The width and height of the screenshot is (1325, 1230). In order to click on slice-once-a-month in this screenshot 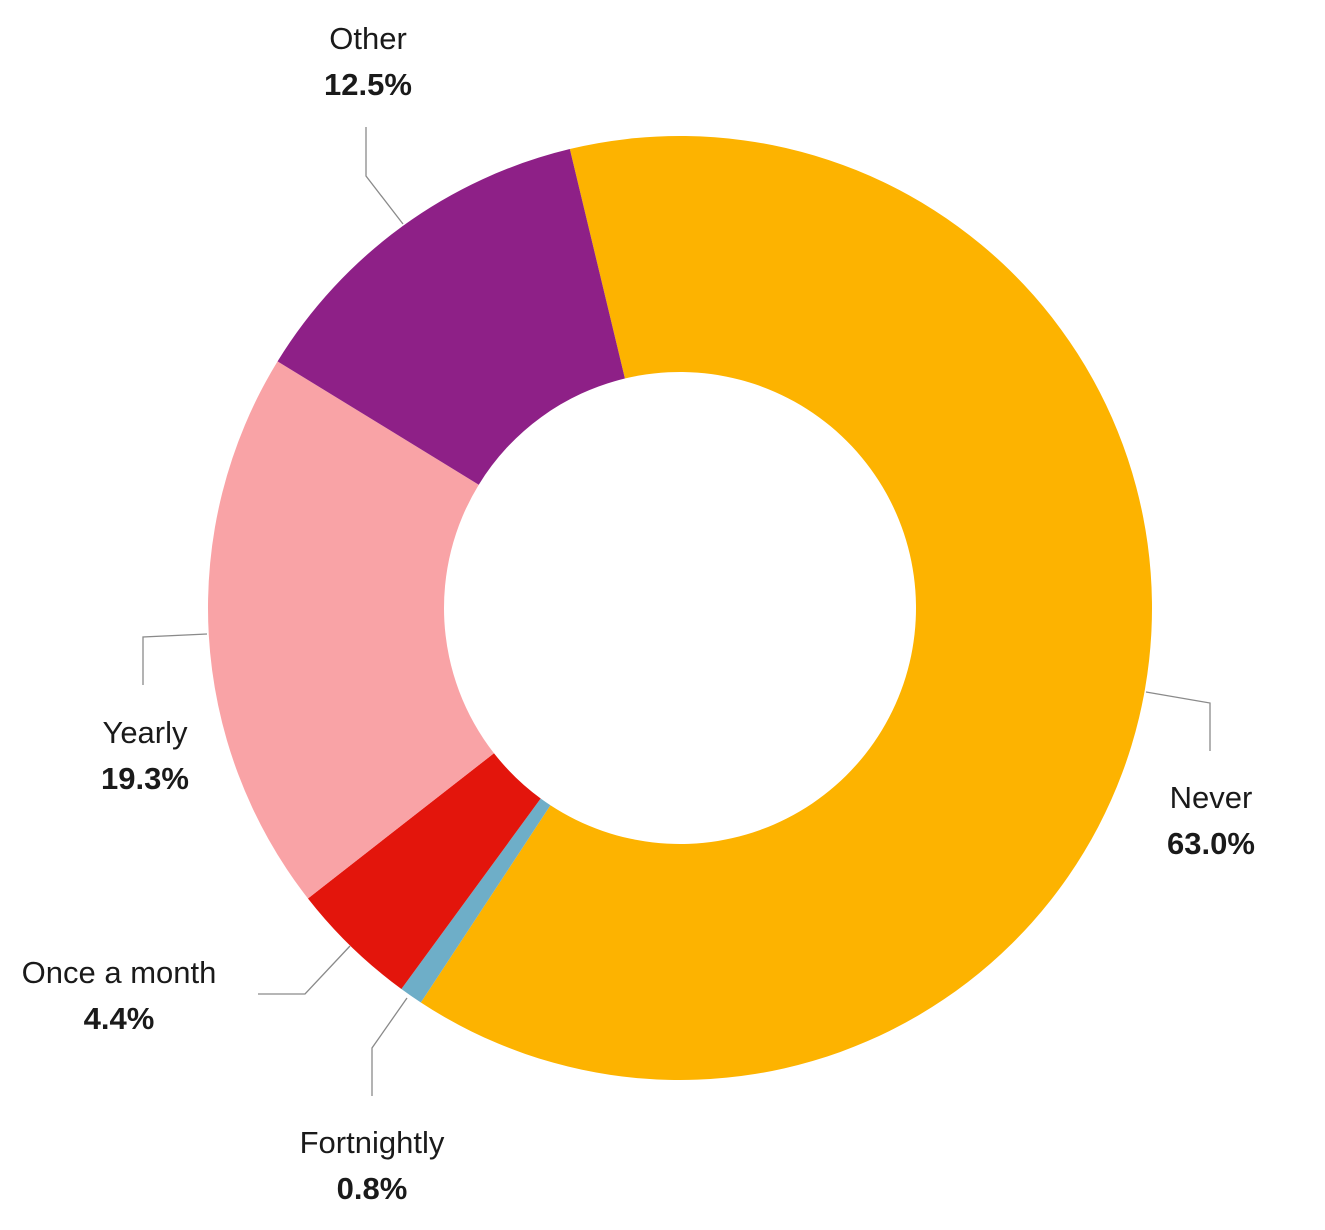, I will do `click(424, 871)`.